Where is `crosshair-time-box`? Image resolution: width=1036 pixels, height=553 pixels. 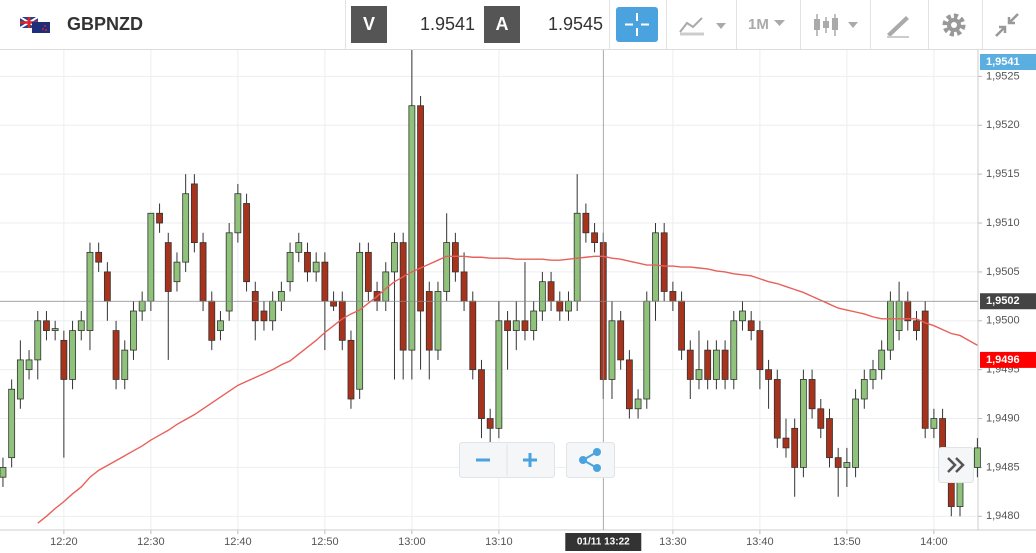 crosshair-time-box is located at coordinates (603, 542).